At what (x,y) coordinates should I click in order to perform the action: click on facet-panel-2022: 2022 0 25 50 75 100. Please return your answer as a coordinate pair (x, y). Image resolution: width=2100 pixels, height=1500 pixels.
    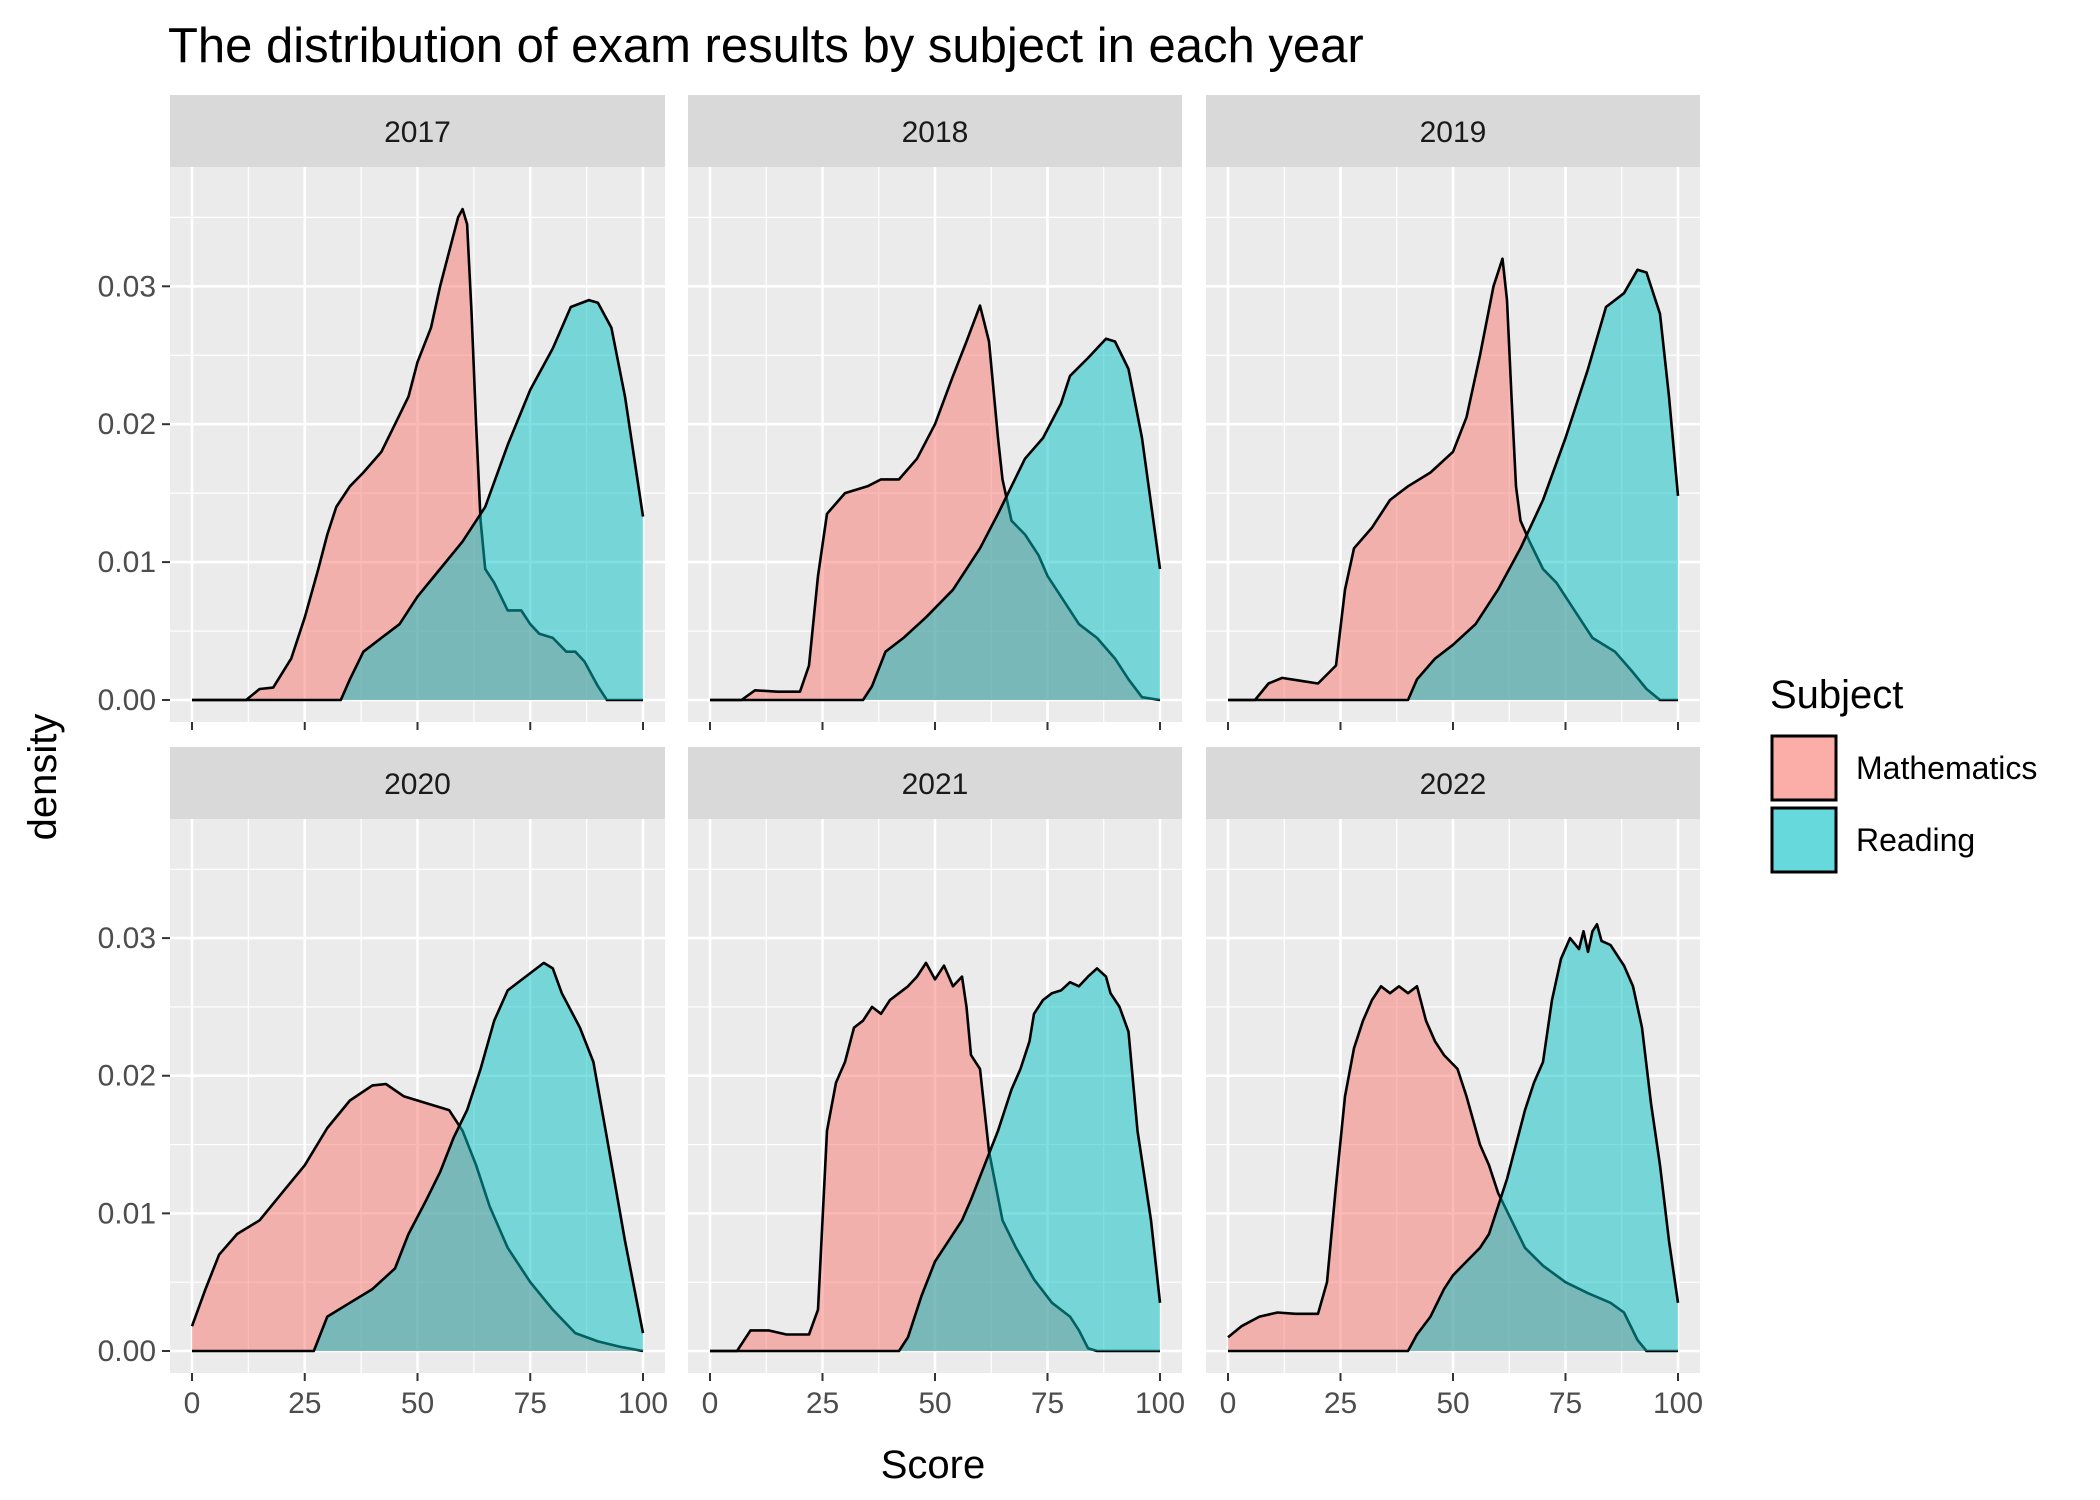
    Looking at the image, I should click on (1454, 1083).